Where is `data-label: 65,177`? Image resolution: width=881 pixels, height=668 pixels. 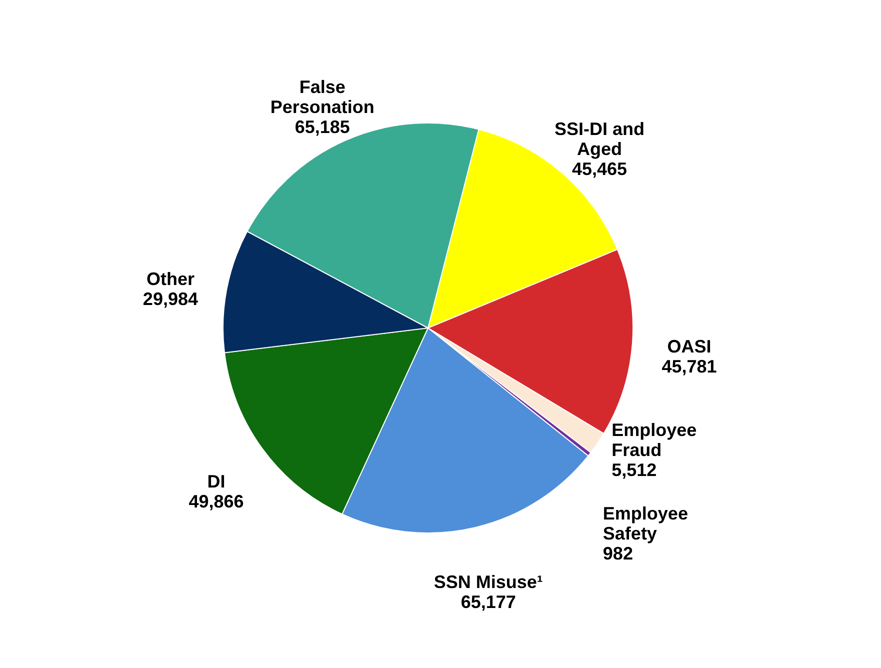 data-label: 65,177 is located at coordinates (488, 602).